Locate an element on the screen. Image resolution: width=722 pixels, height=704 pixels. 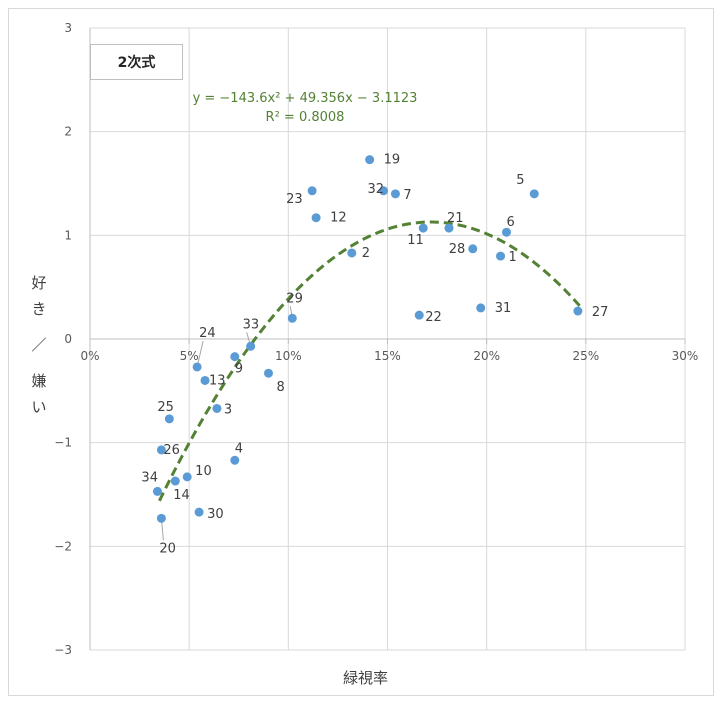
y-tick-label: 2 is located at coordinates (68, 132).